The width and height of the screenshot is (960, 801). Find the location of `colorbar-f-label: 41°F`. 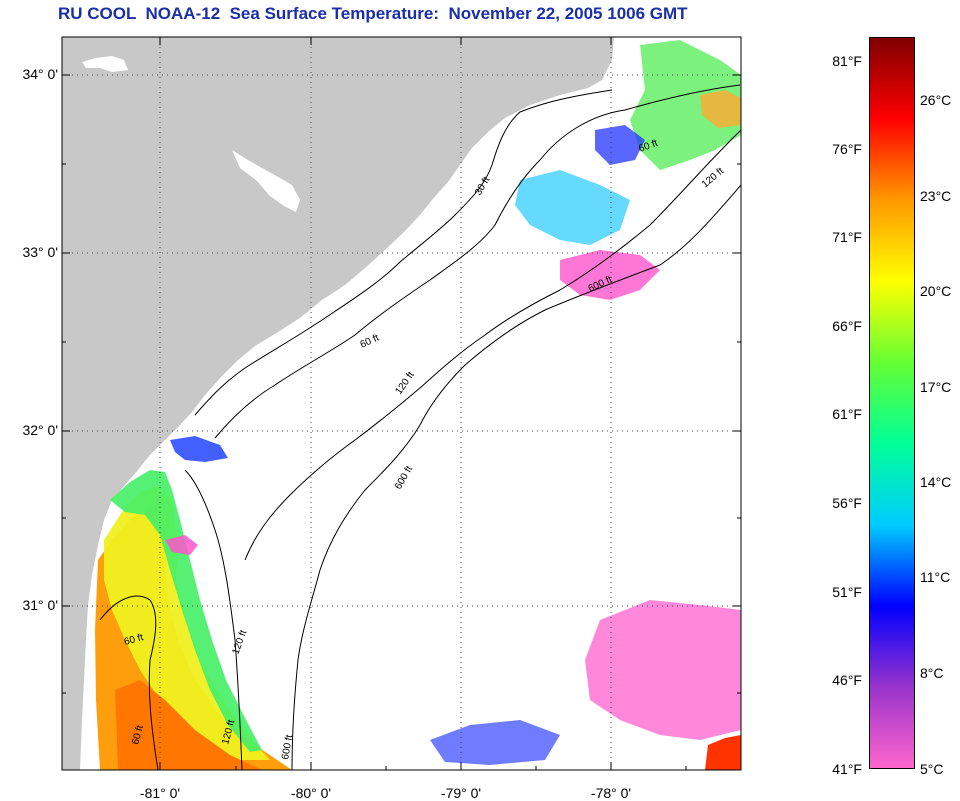

colorbar-f-label: 41°F is located at coordinates (847, 769).